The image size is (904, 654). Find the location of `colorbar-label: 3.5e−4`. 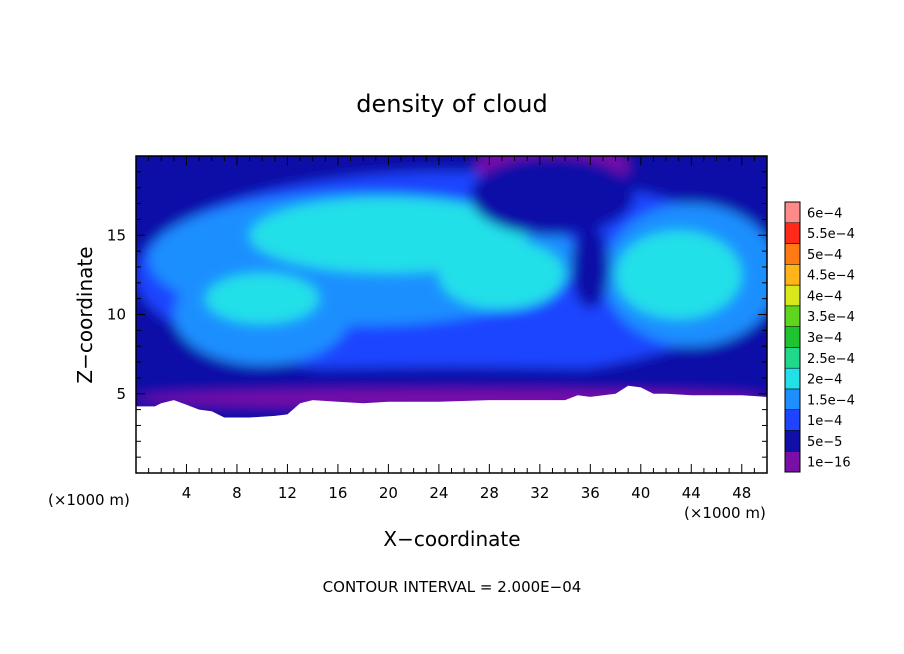

colorbar-label: 3.5e−4 is located at coordinates (831, 317).